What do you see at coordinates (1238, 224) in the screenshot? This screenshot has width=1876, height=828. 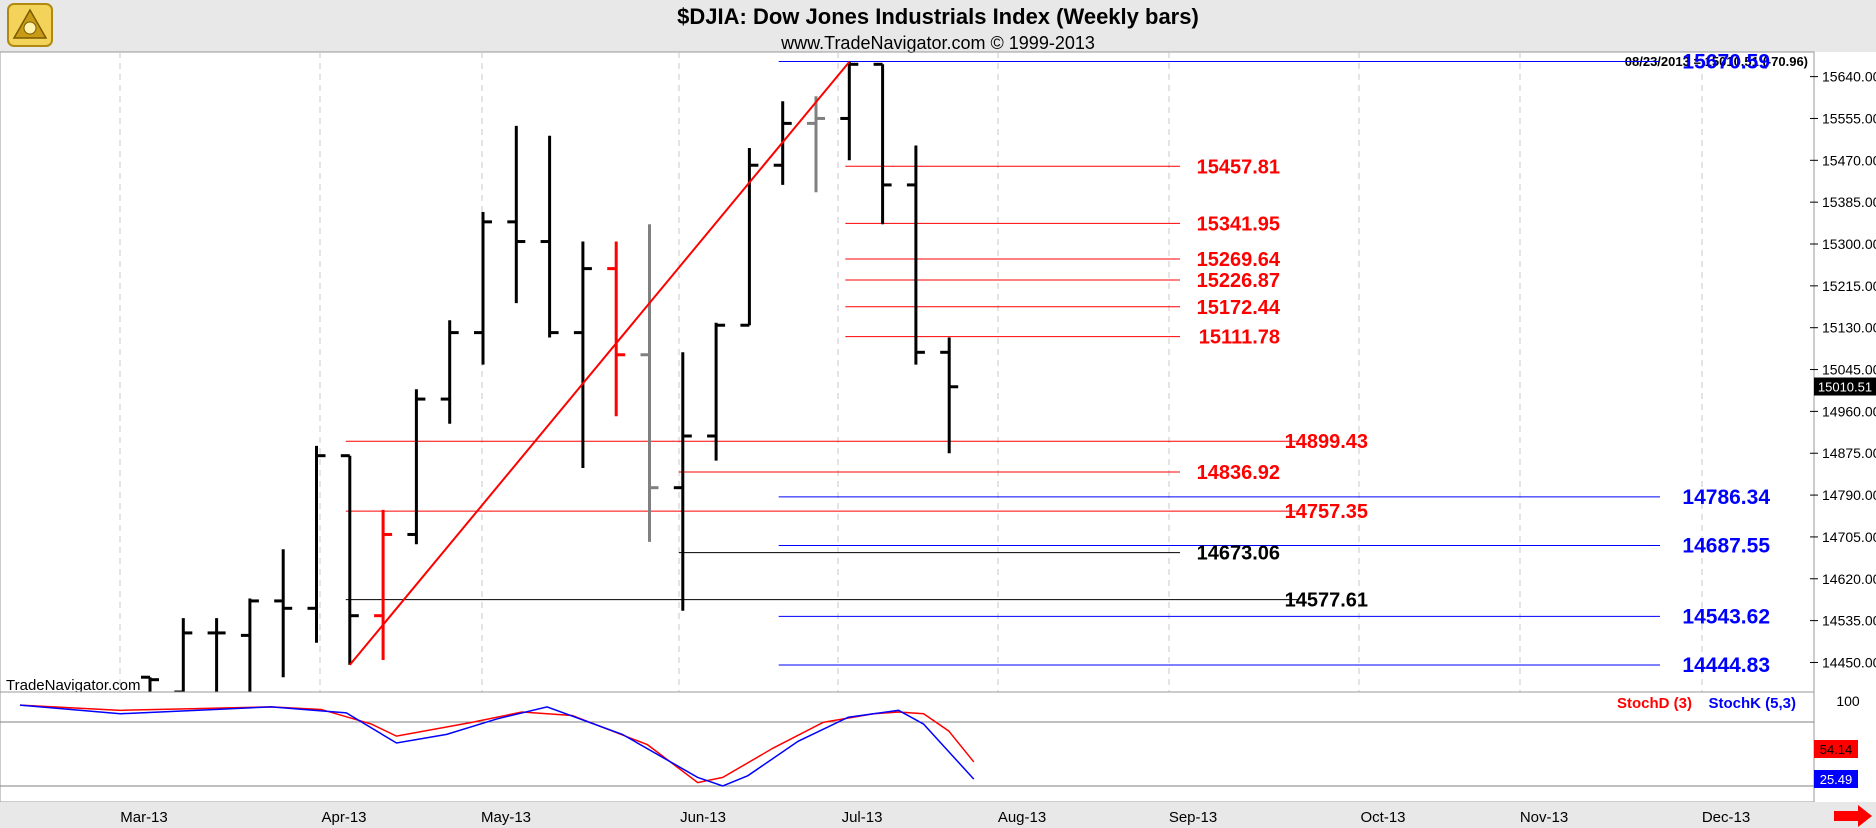 I see `level-label: 15341.95` at bounding box center [1238, 224].